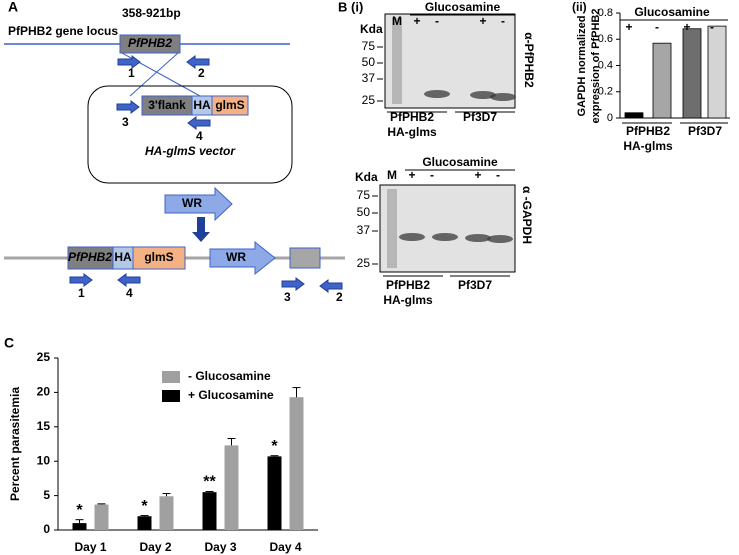 Image resolution: width=739 pixels, height=555 pixels. What do you see at coordinates (201, 229) in the screenshot?
I see `down-arrow` at bounding box center [201, 229].